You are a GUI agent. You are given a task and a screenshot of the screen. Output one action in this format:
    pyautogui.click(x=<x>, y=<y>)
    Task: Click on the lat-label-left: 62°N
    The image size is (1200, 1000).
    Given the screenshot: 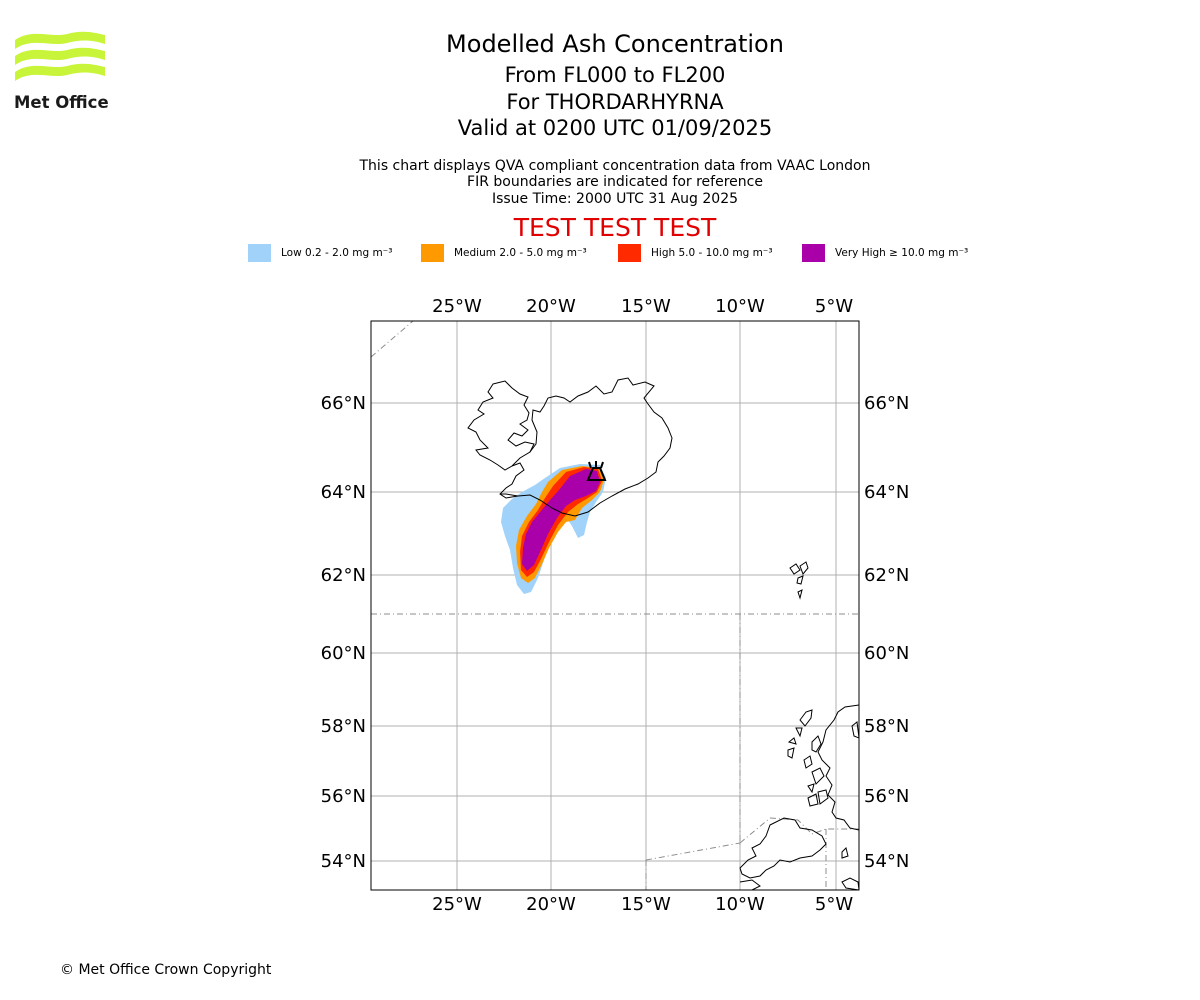 What is the action you would take?
    pyautogui.click(x=343, y=575)
    